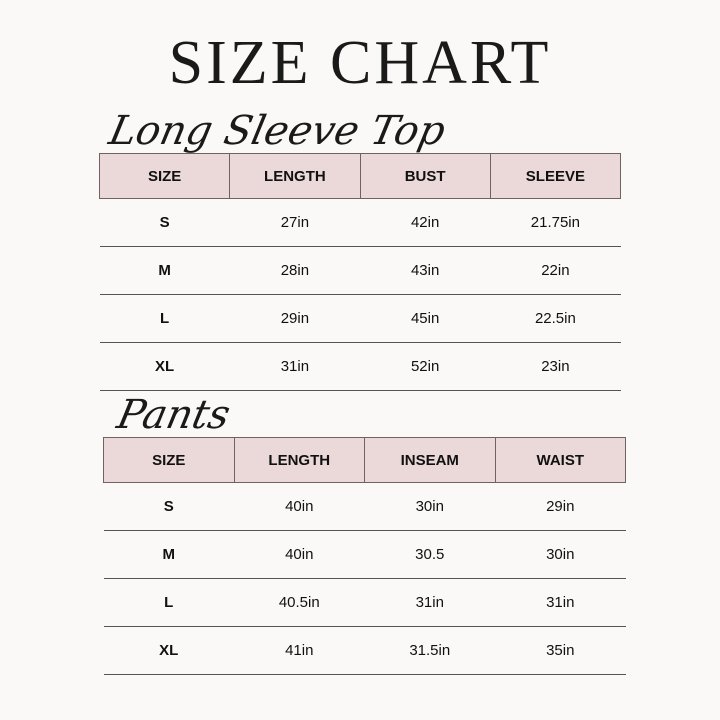 This screenshot has height=720, width=720. Describe the element at coordinates (299, 650) in the screenshot. I see `measurement-cell: 41in` at that location.